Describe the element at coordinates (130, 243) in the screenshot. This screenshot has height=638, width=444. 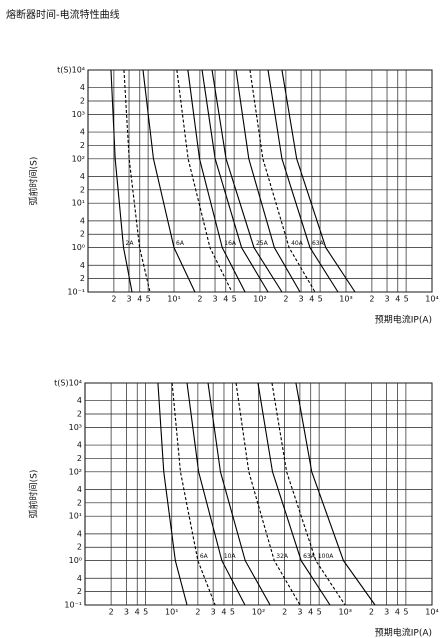
I see `curve-label: 2A` at that location.